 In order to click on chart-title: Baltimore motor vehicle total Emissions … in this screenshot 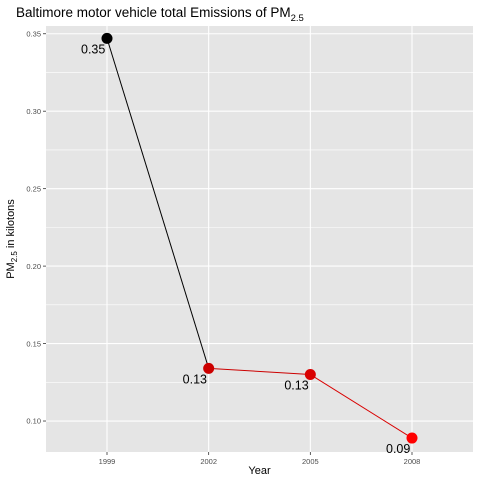, I will do `click(160, 14)`.